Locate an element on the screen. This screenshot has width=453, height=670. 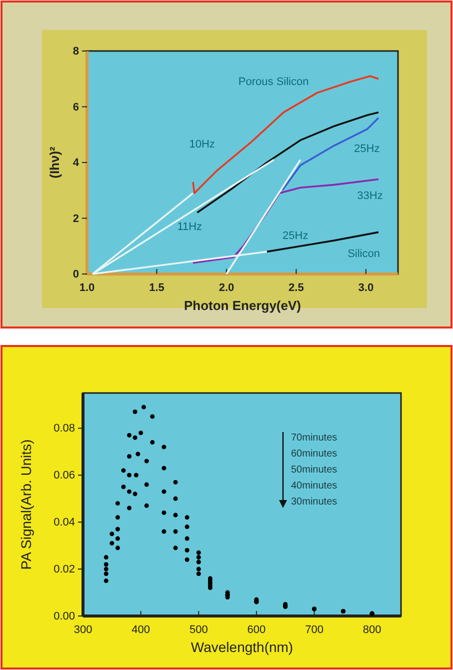
annotation: 33Hz is located at coordinates (370, 196).